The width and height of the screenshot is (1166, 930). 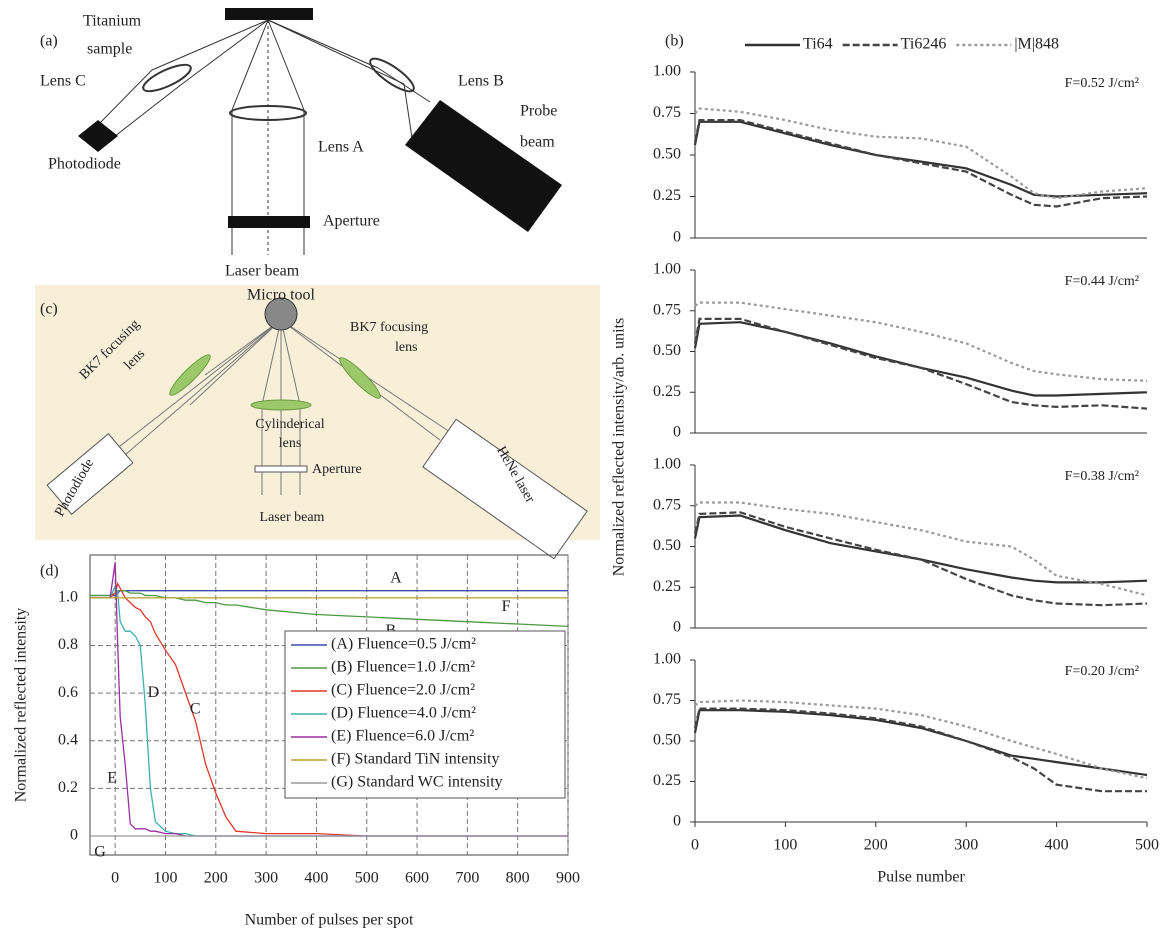 What do you see at coordinates (1147, 845) in the screenshot?
I see `x-tick-label: 500` at bounding box center [1147, 845].